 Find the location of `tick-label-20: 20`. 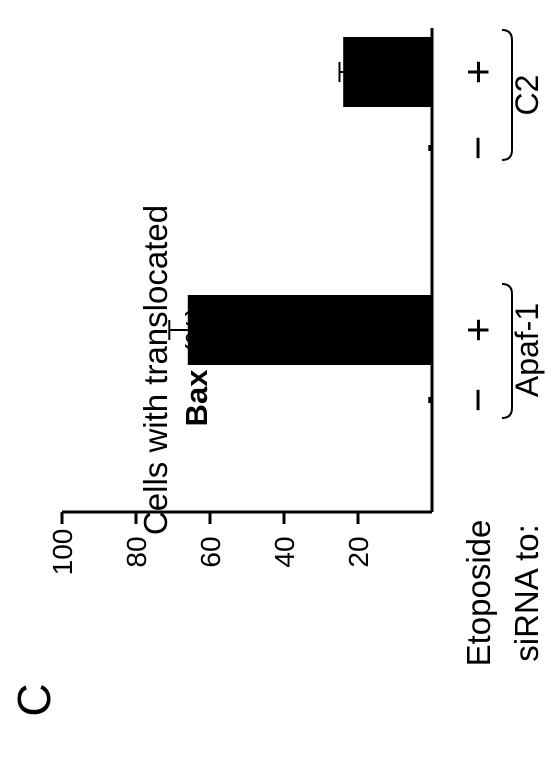

tick-label-20: 20 is located at coordinates (358, 551).